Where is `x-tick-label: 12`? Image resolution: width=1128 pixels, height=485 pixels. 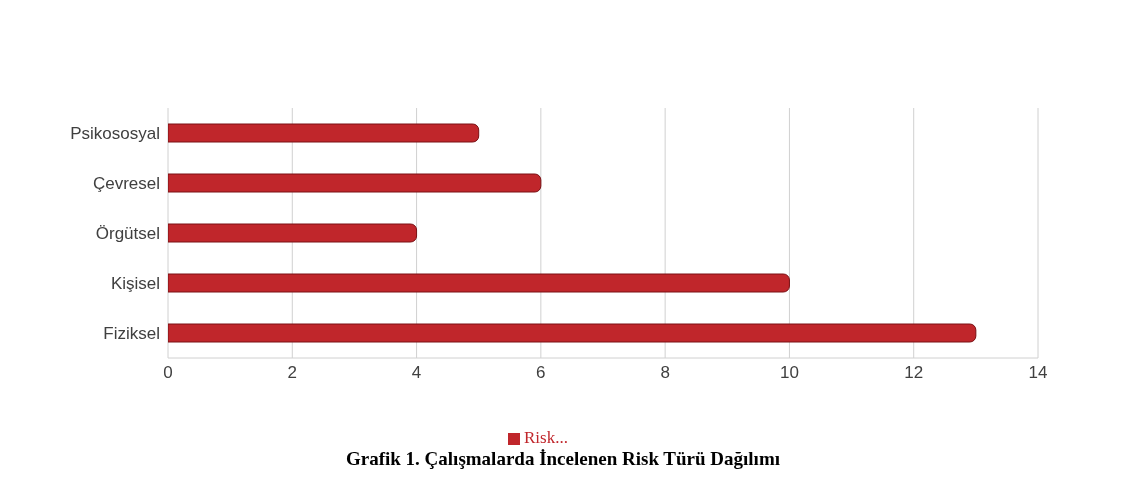
x-tick-label: 12 is located at coordinates (914, 373).